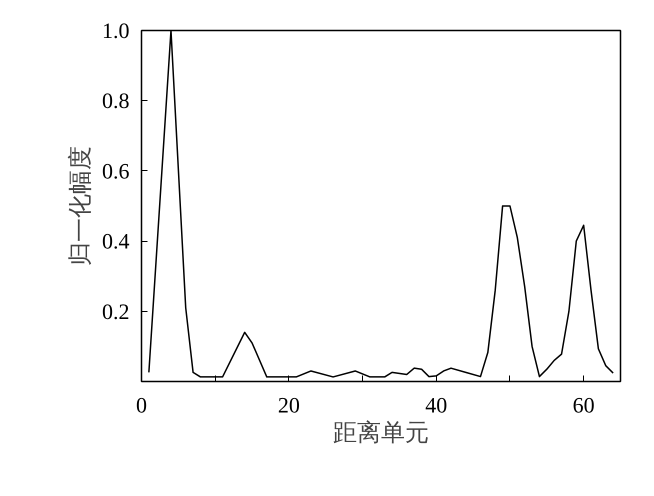 The height and width of the screenshot is (496, 654). What do you see at coordinates (289, 405) in the screenshot?
I see `x-tick-label: 20` at bounding box center [289, 405].